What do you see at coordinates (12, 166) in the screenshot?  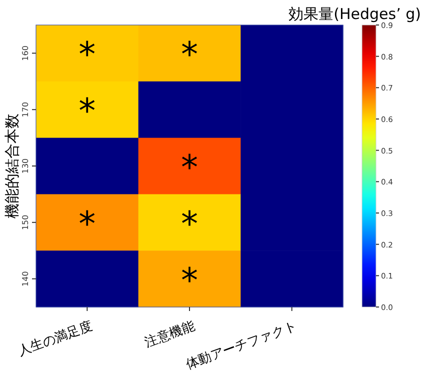 I see `y-axis-title: 機能的結合本数` at bounding box center [12, 166].